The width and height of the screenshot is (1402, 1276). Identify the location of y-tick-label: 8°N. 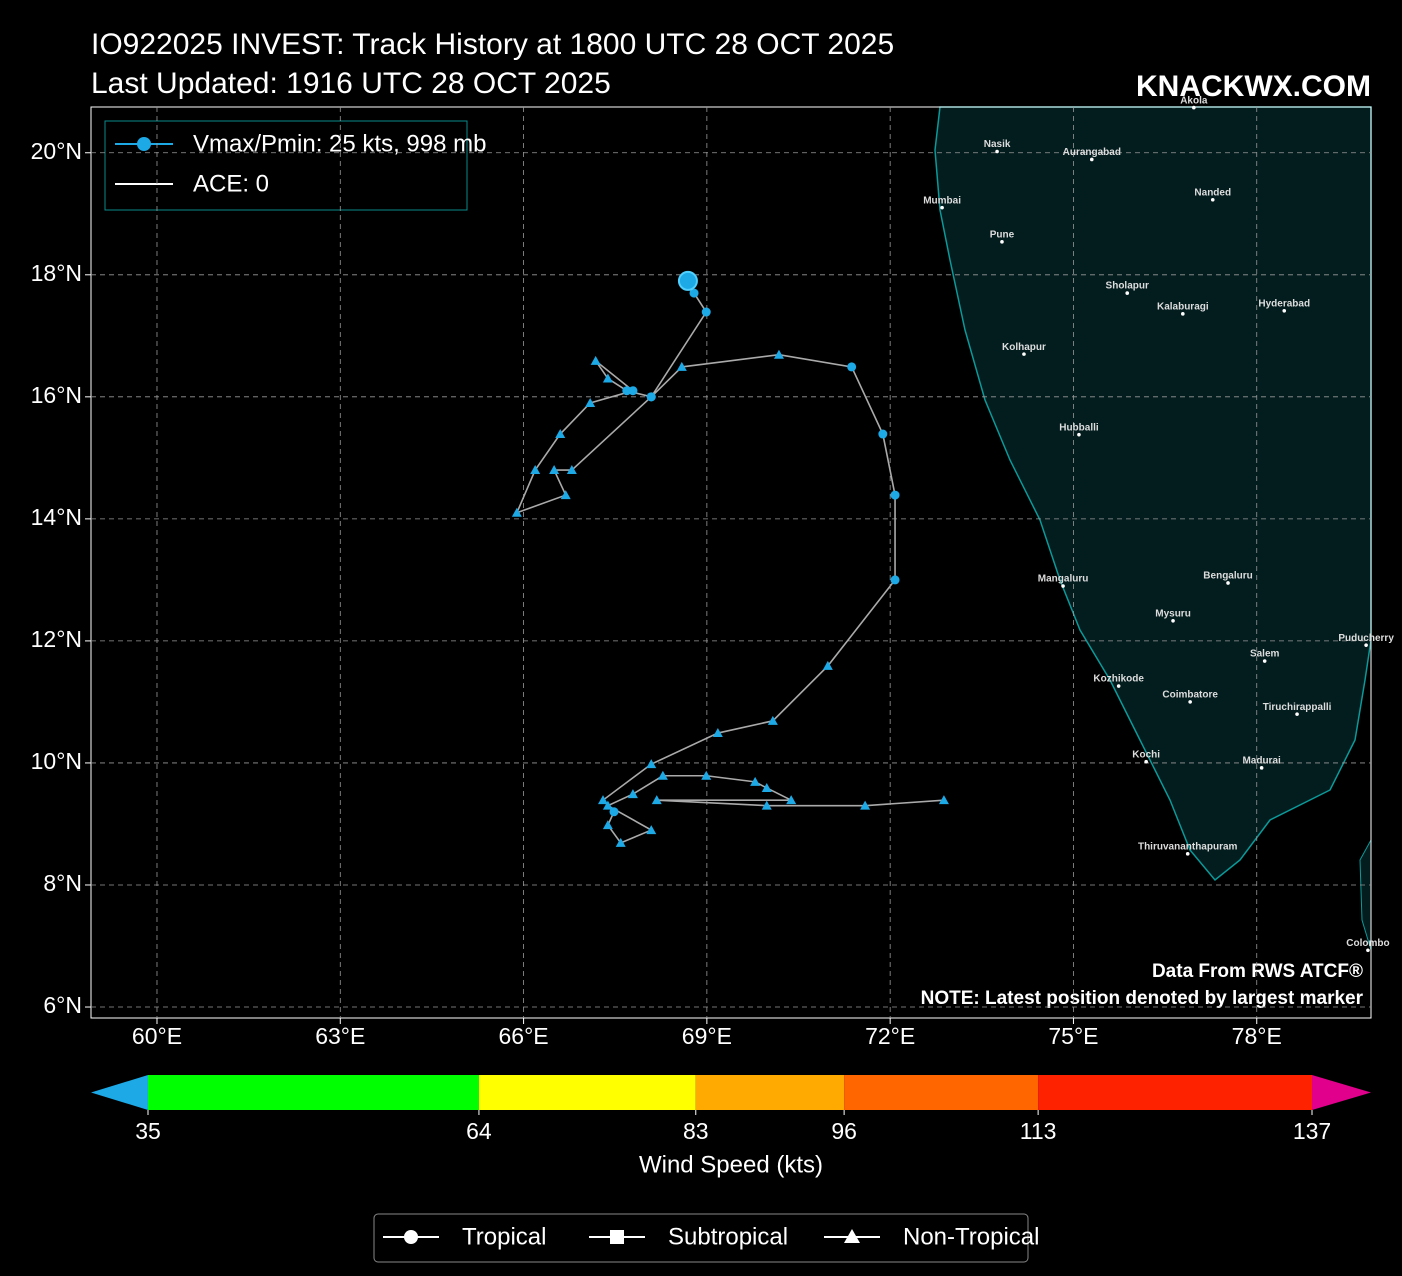
(62, 883).